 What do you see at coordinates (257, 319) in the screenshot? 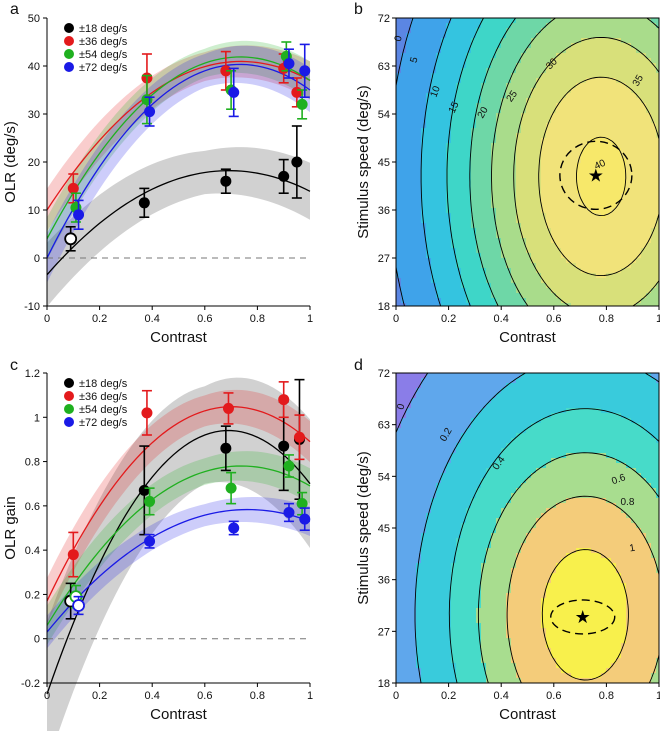
I see `x-tick-label: 0.8` at bounding box center [257, 319].